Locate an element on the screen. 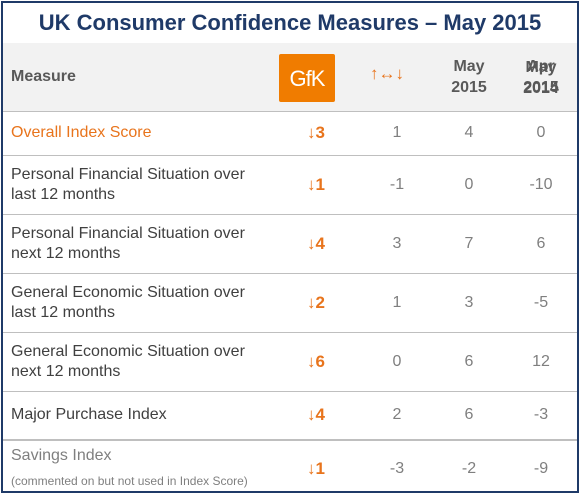 The height and width of the screenshot is (494, 580). row-value-apr2015: 0 is located at coordinates (469, 184).